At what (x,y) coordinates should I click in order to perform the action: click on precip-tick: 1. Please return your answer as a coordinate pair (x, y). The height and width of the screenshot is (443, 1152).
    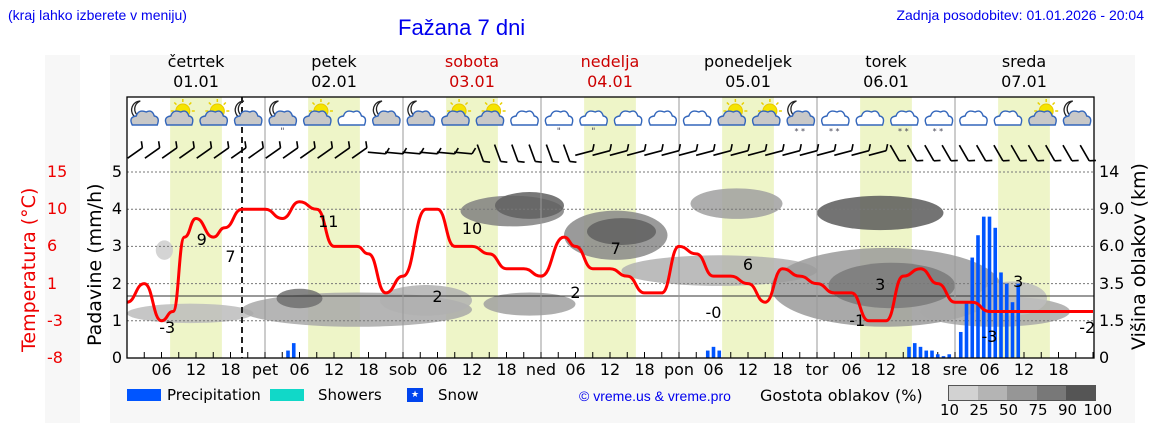
    Looking at the image, I should click on (116, 320).